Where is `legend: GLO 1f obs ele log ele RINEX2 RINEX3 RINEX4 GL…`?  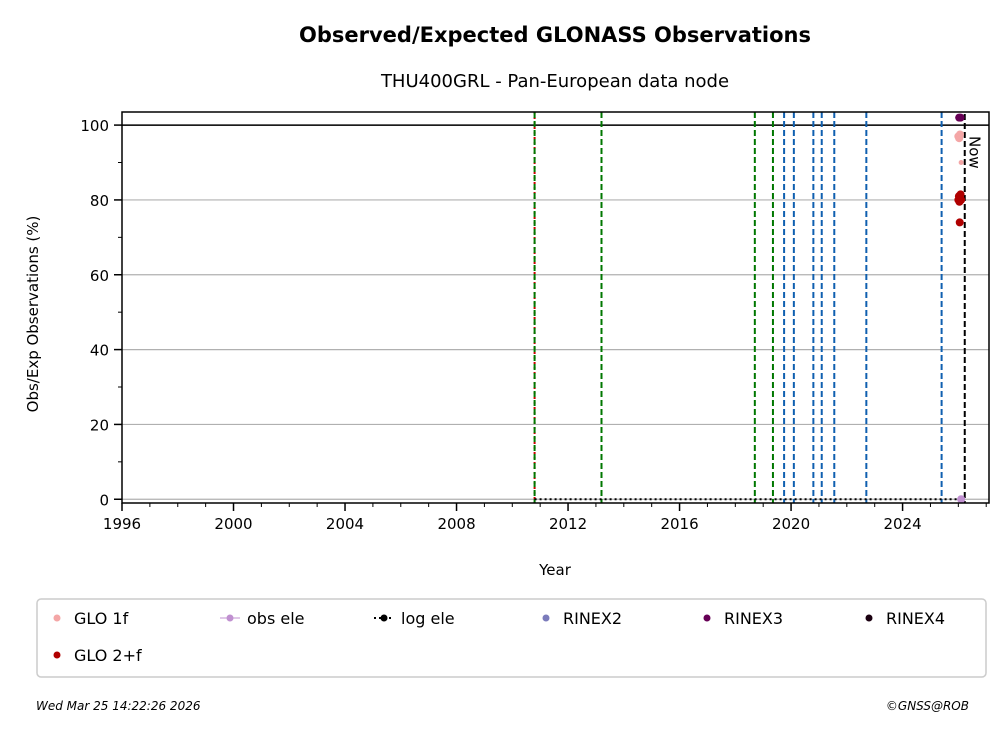
legend: GLO 1f obs ele log ele RINEX2 RINEX3 RINEX4 GL… is located at coordinates (511, 638).